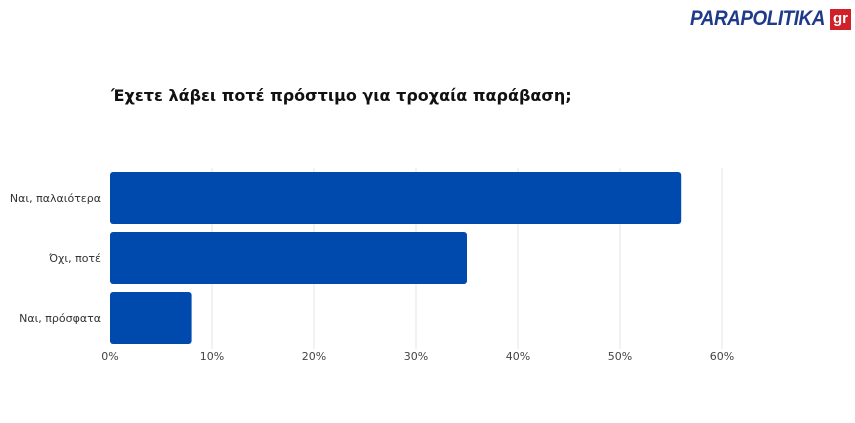  Describe the element at coordinates (416, 356) in the screenshot. I see `x-tick-label: 30%` at that location.